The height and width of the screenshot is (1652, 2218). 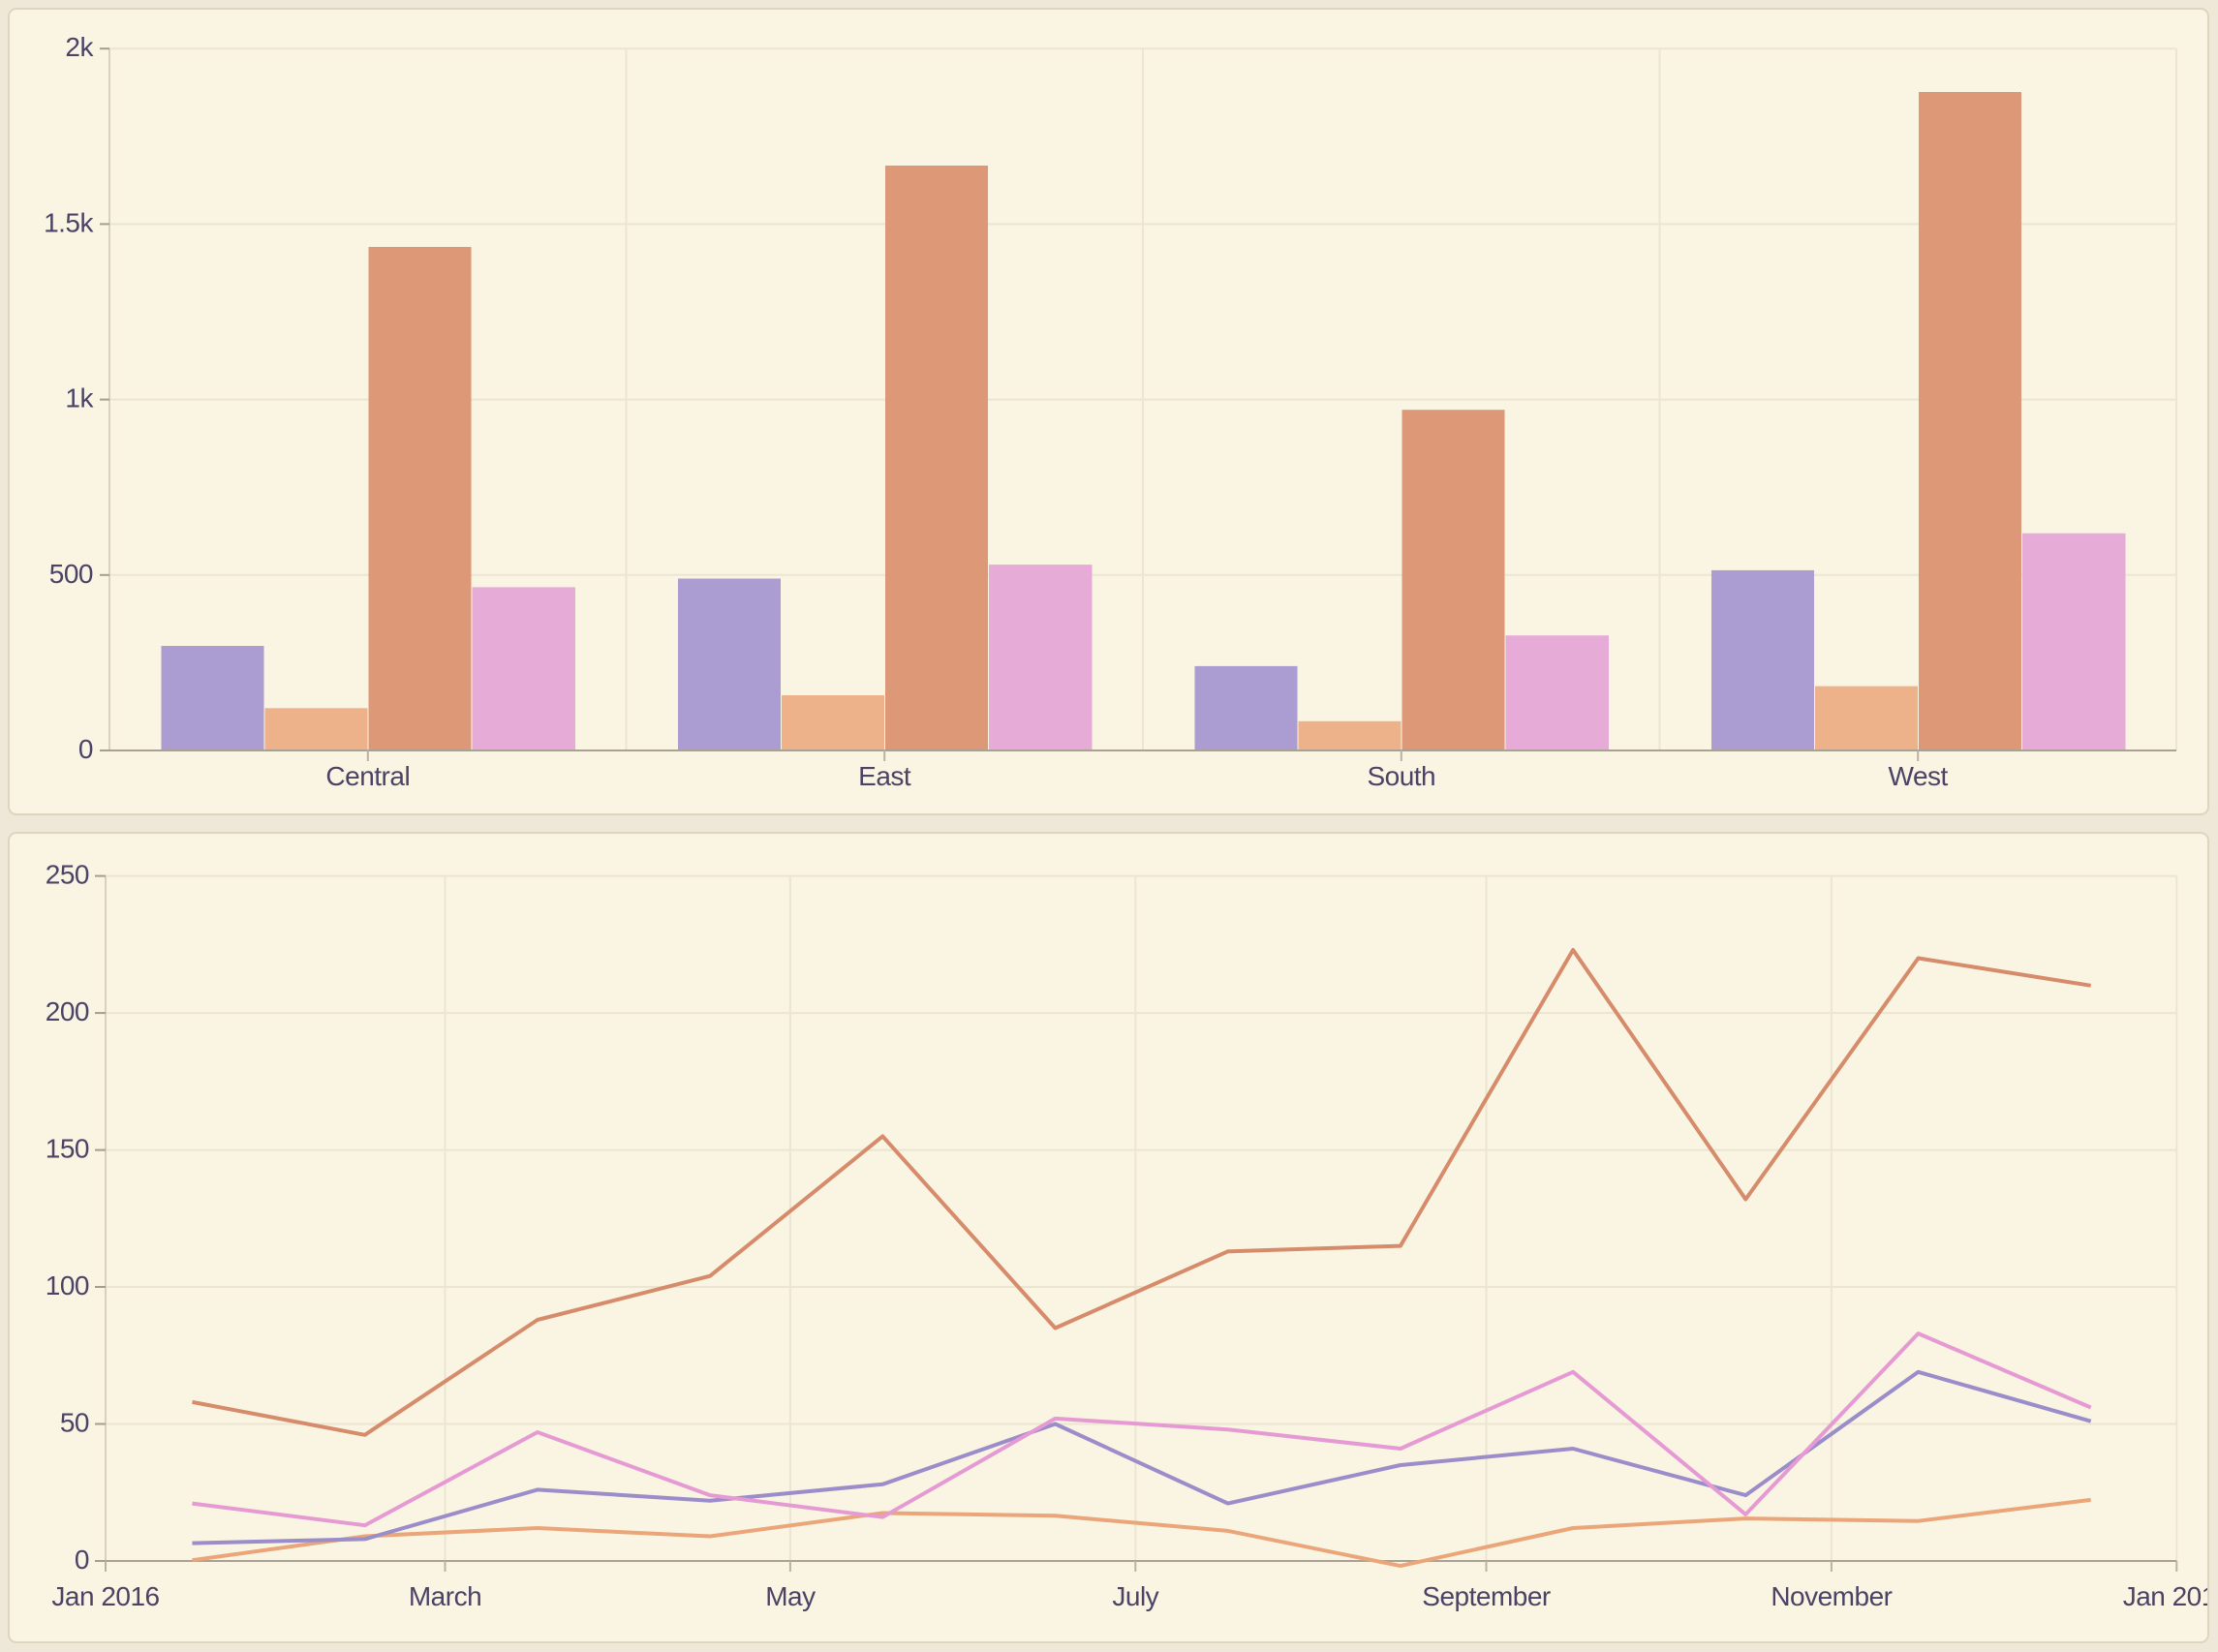 I want to click on svg-text: 150, so click(x=67, y=1149).